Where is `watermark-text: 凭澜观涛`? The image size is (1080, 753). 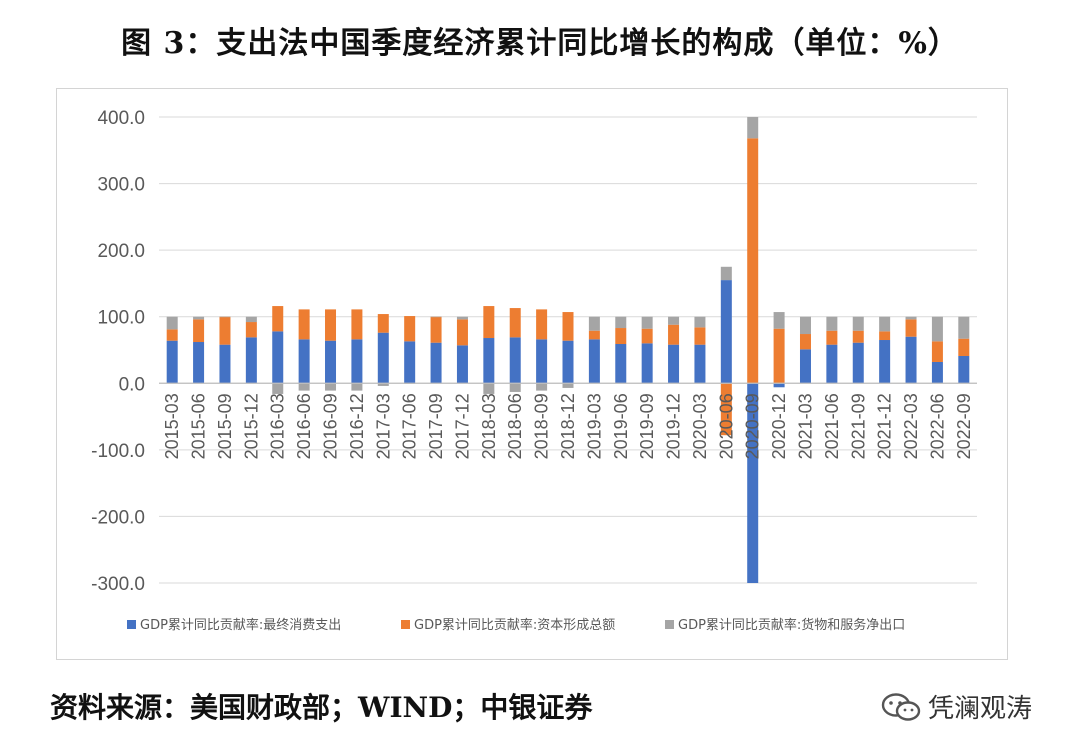 watermark-text: 凭澜观涛 is located at coordinates (980, 709).